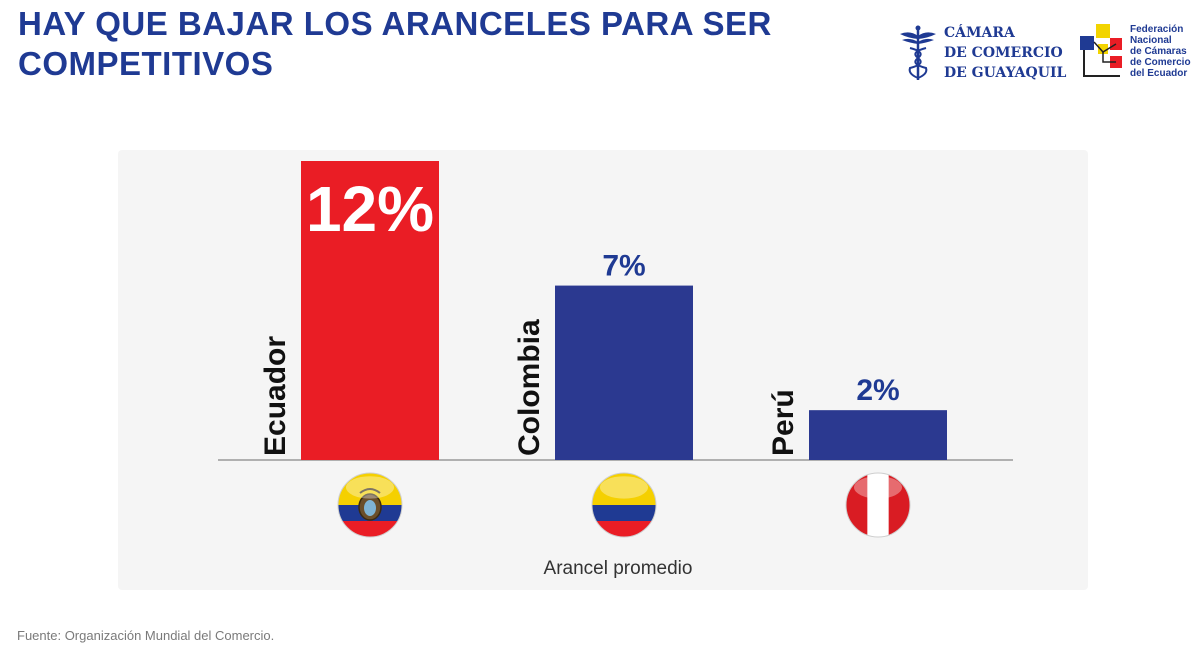  What do you see at coordinates (1159, 73) in the screenshot?
I see `federacion-logo-line-5: del Ecuador` at bounding box center [1159, 73].